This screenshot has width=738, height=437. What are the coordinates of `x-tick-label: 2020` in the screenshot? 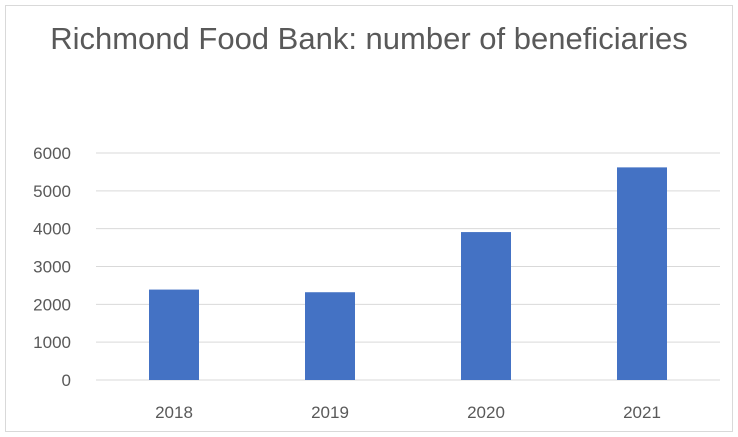 It's located at (486, 412).